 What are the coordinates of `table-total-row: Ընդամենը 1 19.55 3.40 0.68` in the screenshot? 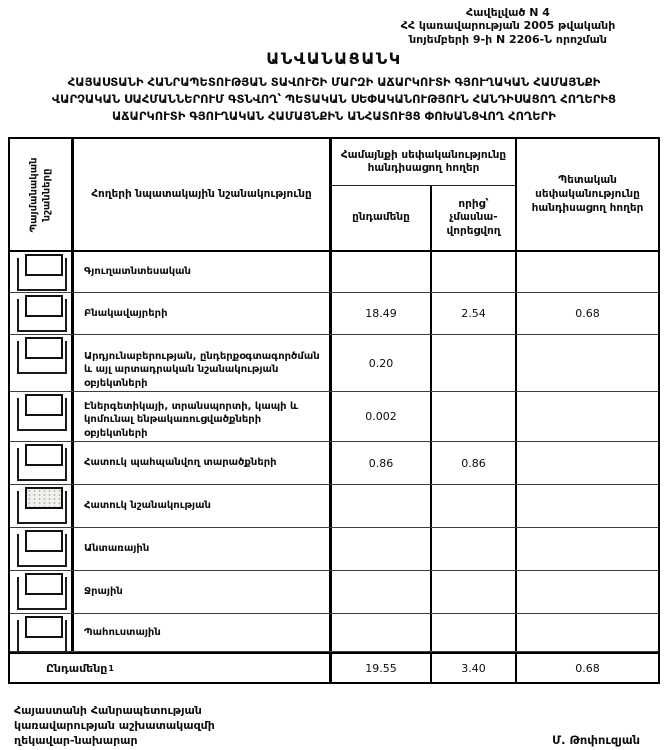 It's located at (334, 667).